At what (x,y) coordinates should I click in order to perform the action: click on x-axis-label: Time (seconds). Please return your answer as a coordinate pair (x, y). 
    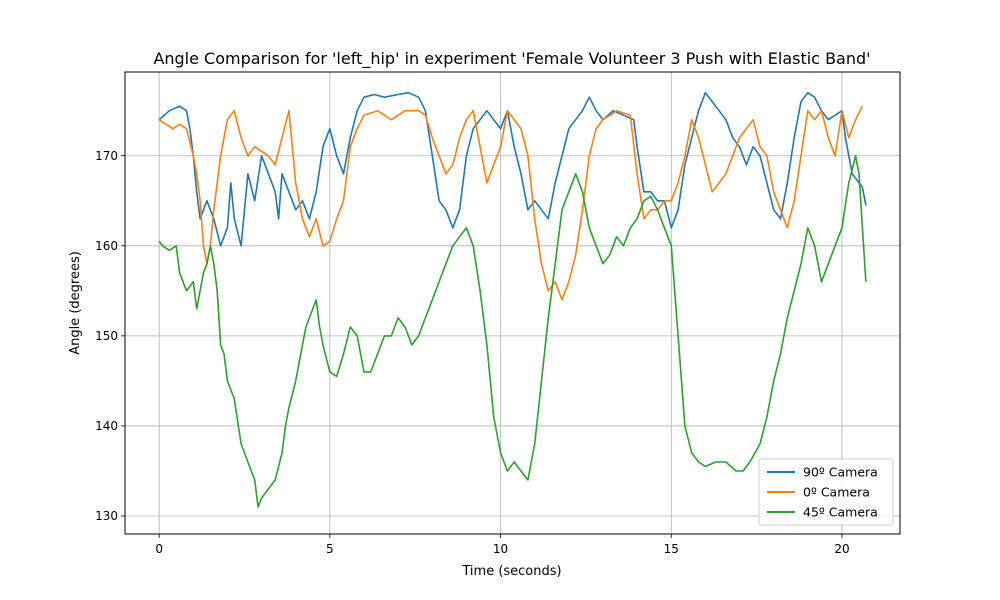
    Looking at the image, I should click on (511, 571).